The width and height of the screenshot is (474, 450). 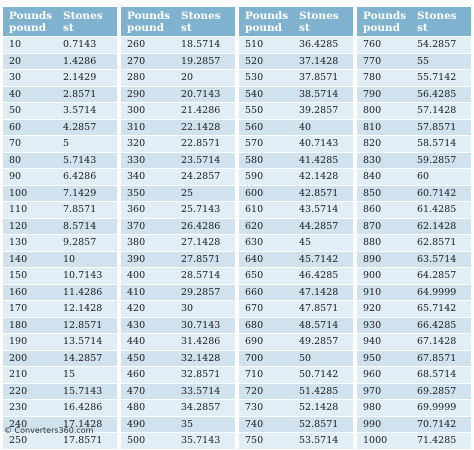 What do you see at coordinates (60, 276) in the screenshot?
I see `table-row: 150 10.7143` at bounding box center [60, 276].